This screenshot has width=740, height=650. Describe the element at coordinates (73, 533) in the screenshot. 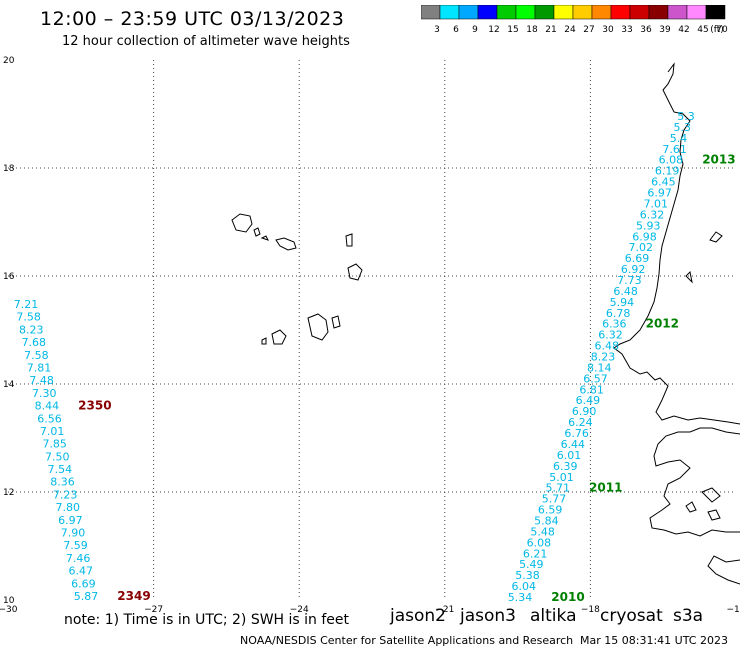

I see `wave-height-label: 7.90` at that location.